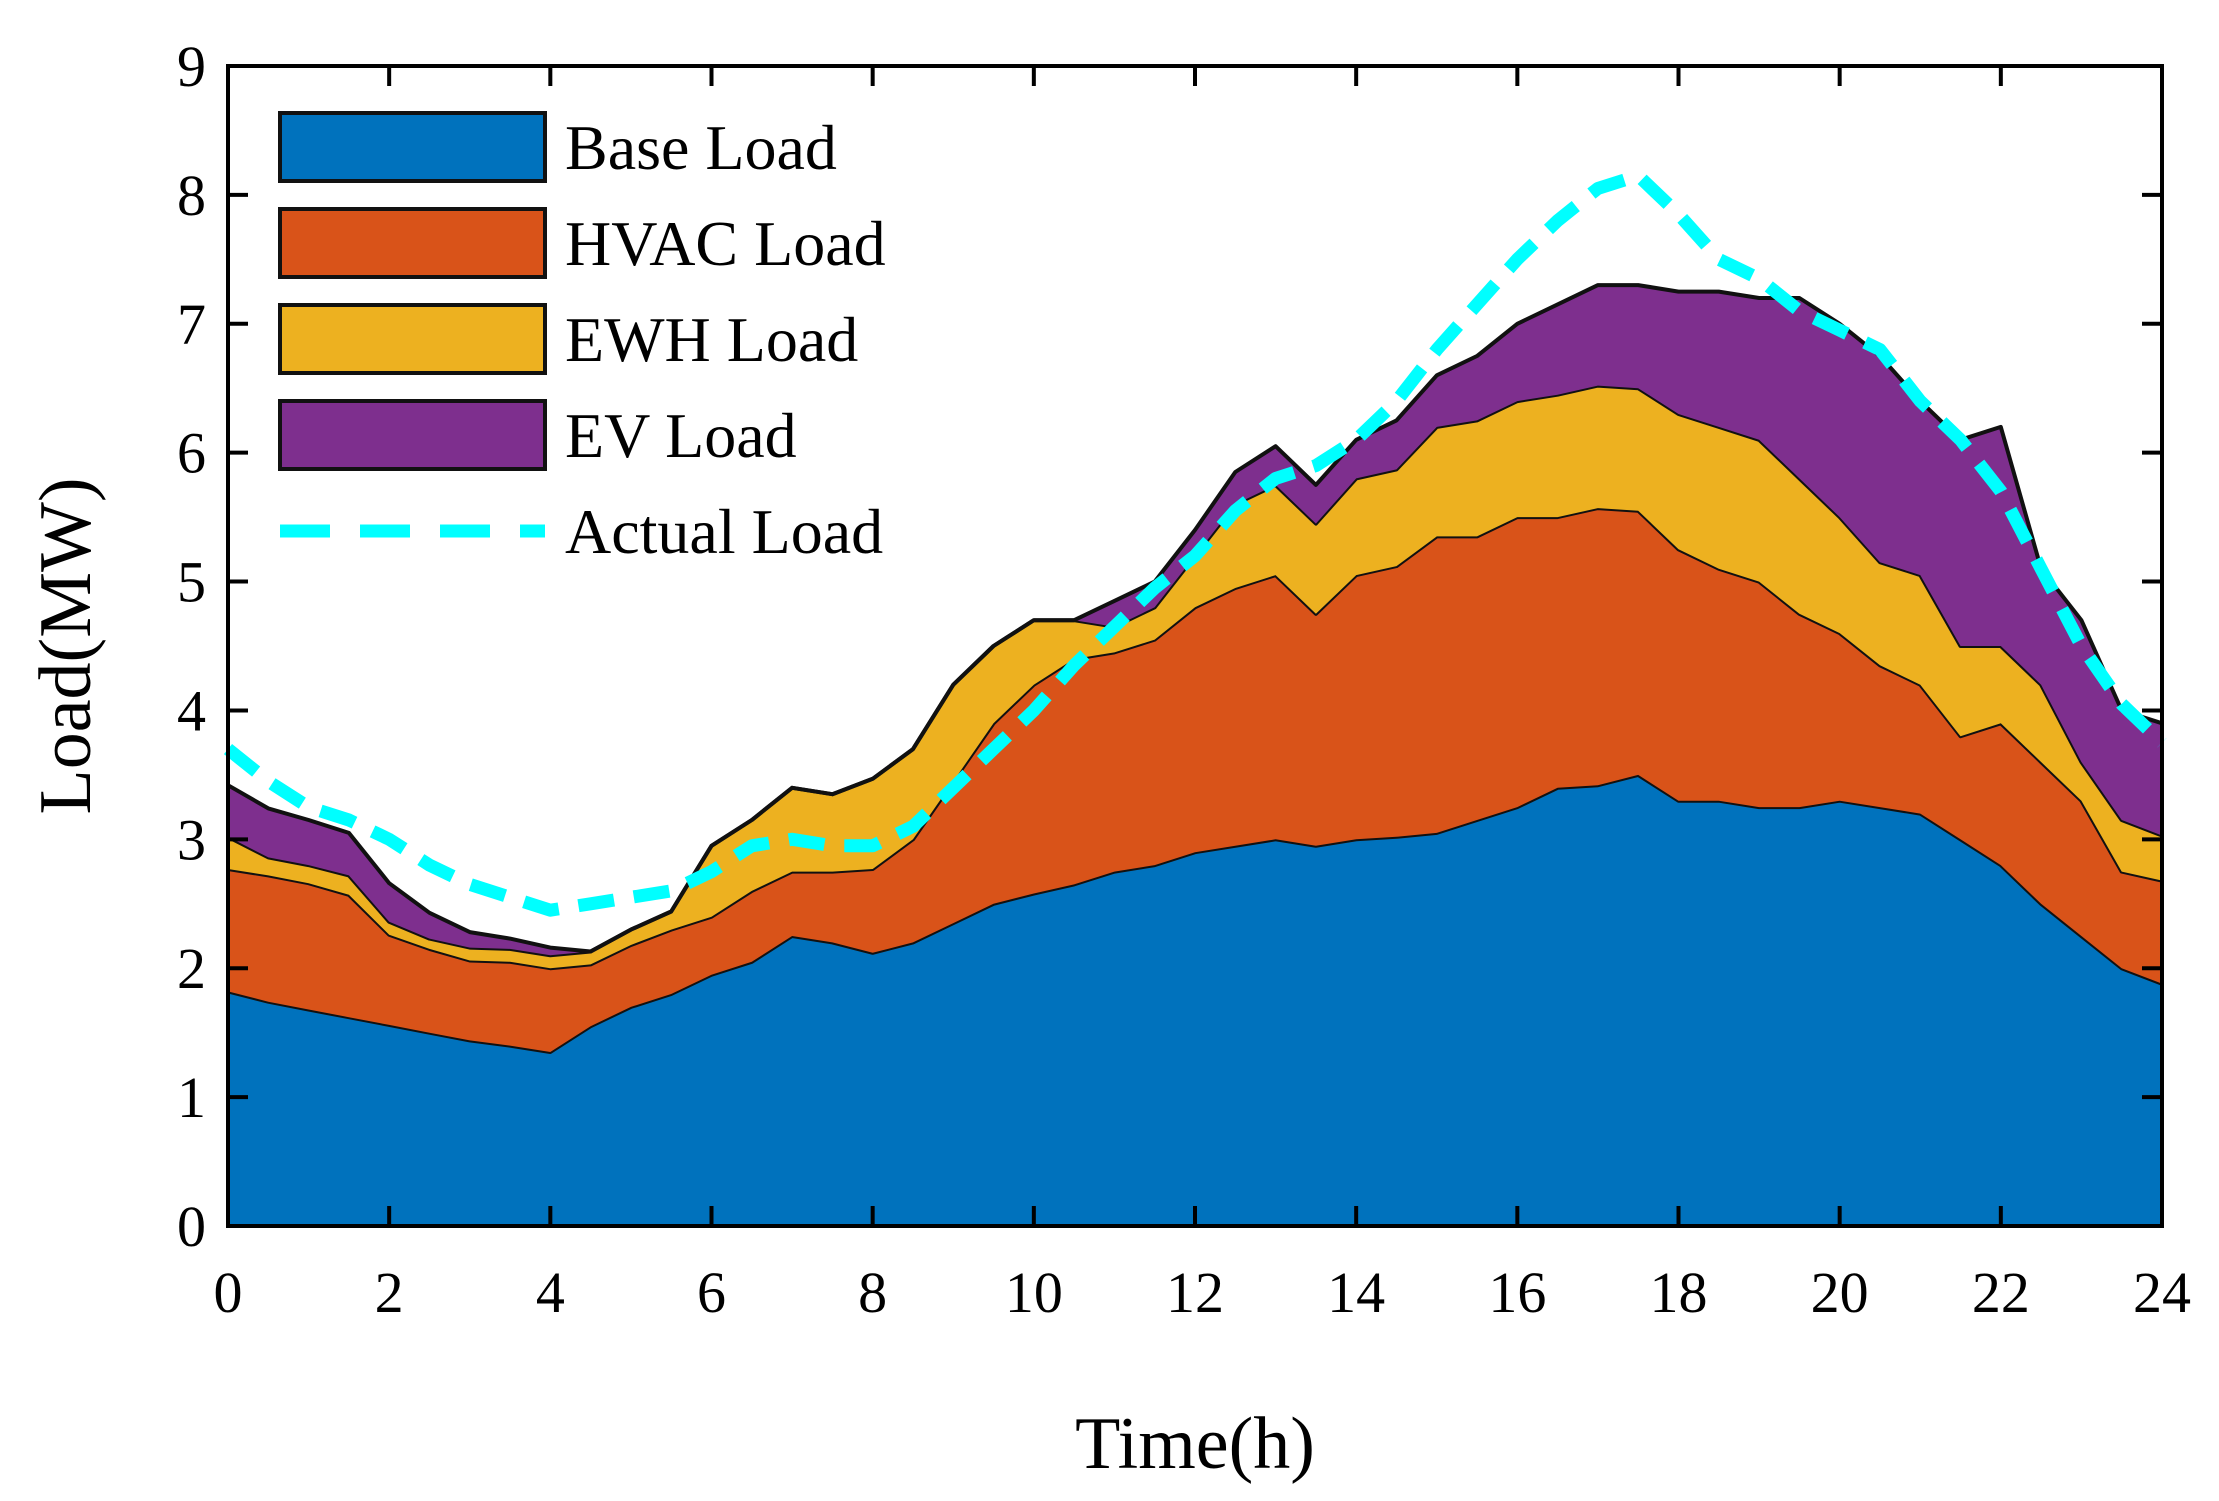 The width and height of the screenshot is (2219, 1501). Describe the element at coordinates (872, 1292) in the screenshot. I see `x-tick-label: 8` at that location.